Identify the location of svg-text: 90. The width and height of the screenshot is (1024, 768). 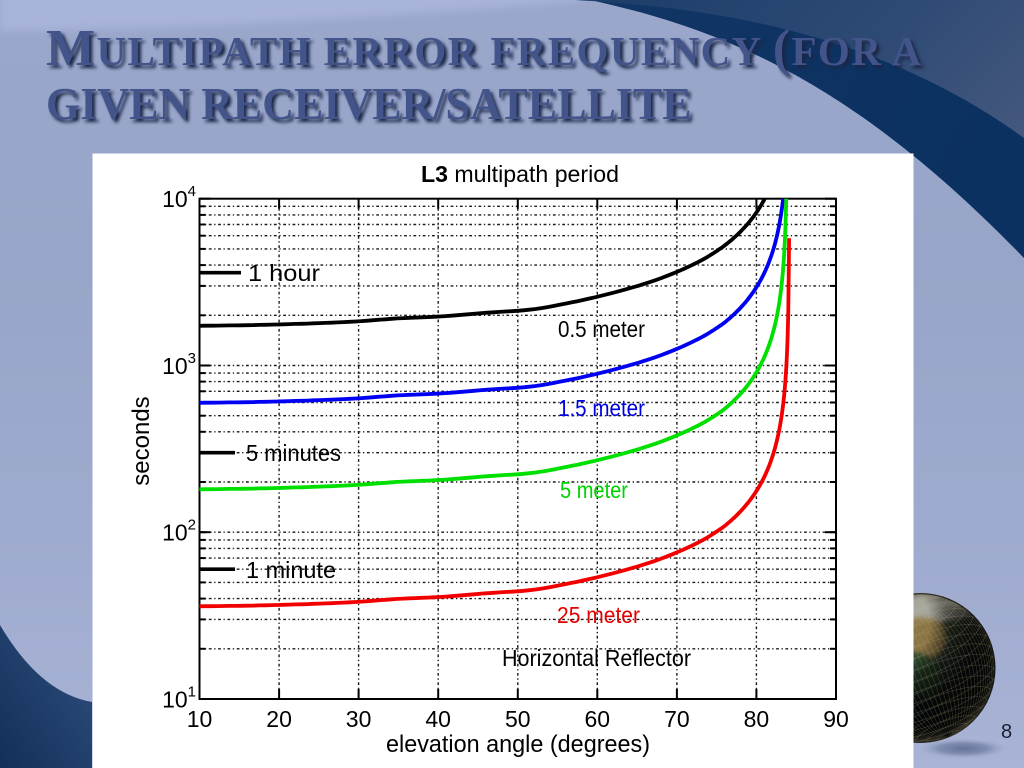
(836, 719).